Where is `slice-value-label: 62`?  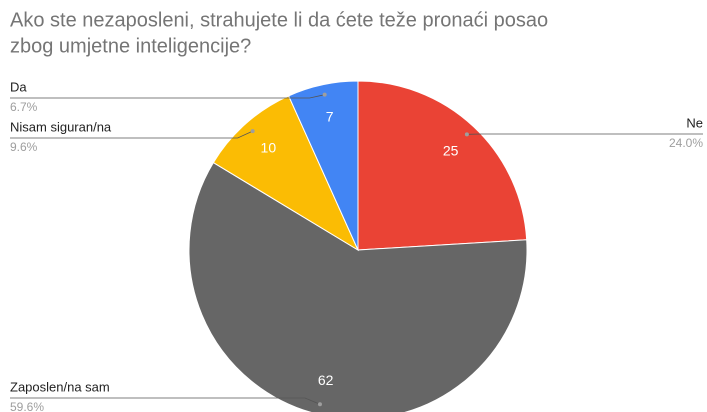
slice-value-label: 62 is located at coordinates (326, 380).